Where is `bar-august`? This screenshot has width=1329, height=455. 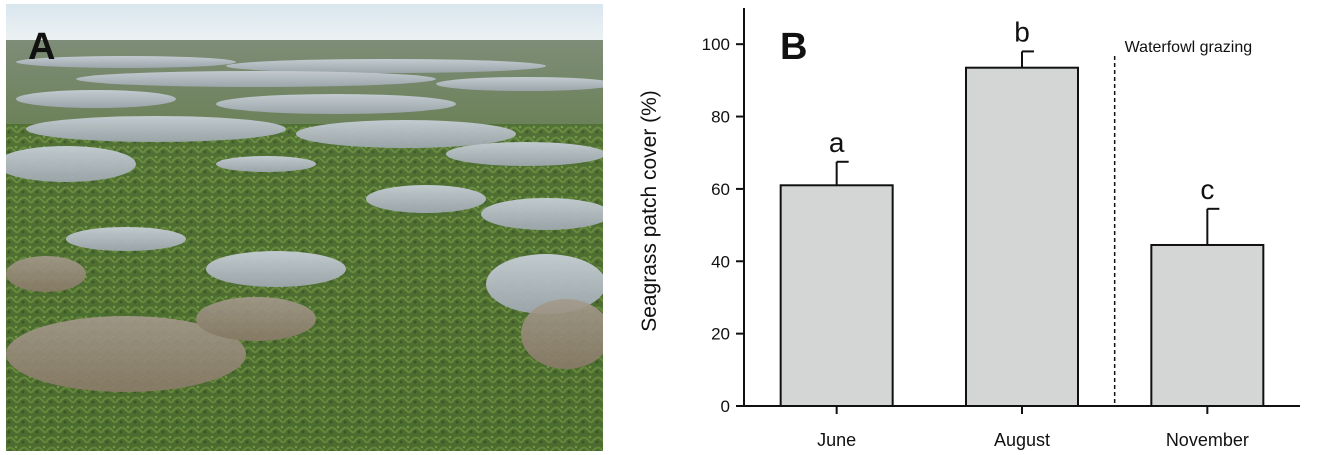 bar-august is located at coordinates (1022, 236).